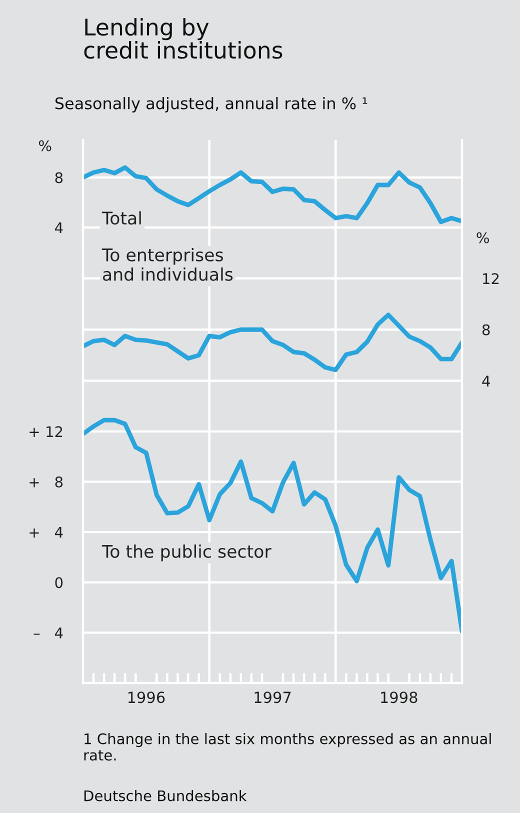  What do you see at coordinates (491, 278) in the screenshot?
I see `y2-tick-label: 12` at bounding box center [491, 278].